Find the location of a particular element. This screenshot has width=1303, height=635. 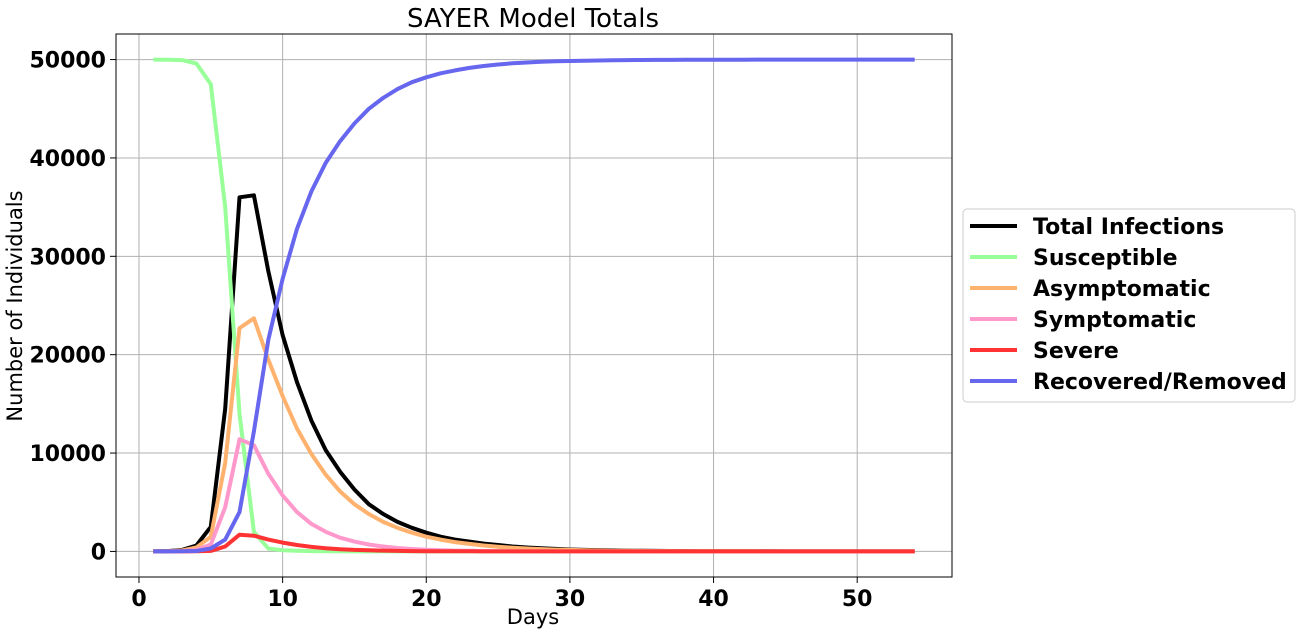

y-tick-label: 50000 is located at coordinates (67, 61).